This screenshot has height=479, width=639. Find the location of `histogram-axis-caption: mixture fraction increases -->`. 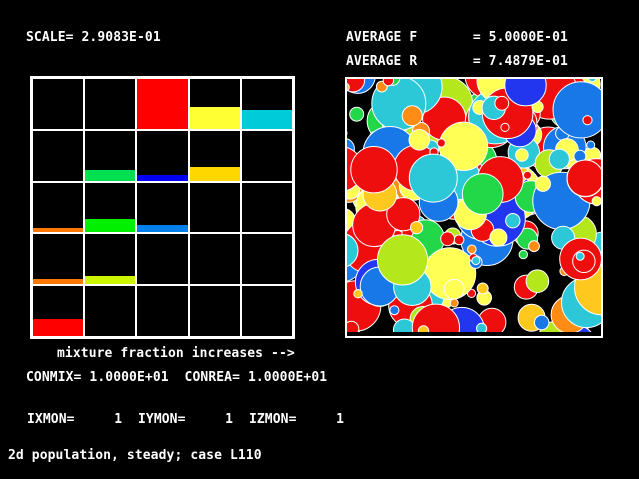

histogram-axis-caption: mixture fraction increases --> is located at coordinates (176, 353).